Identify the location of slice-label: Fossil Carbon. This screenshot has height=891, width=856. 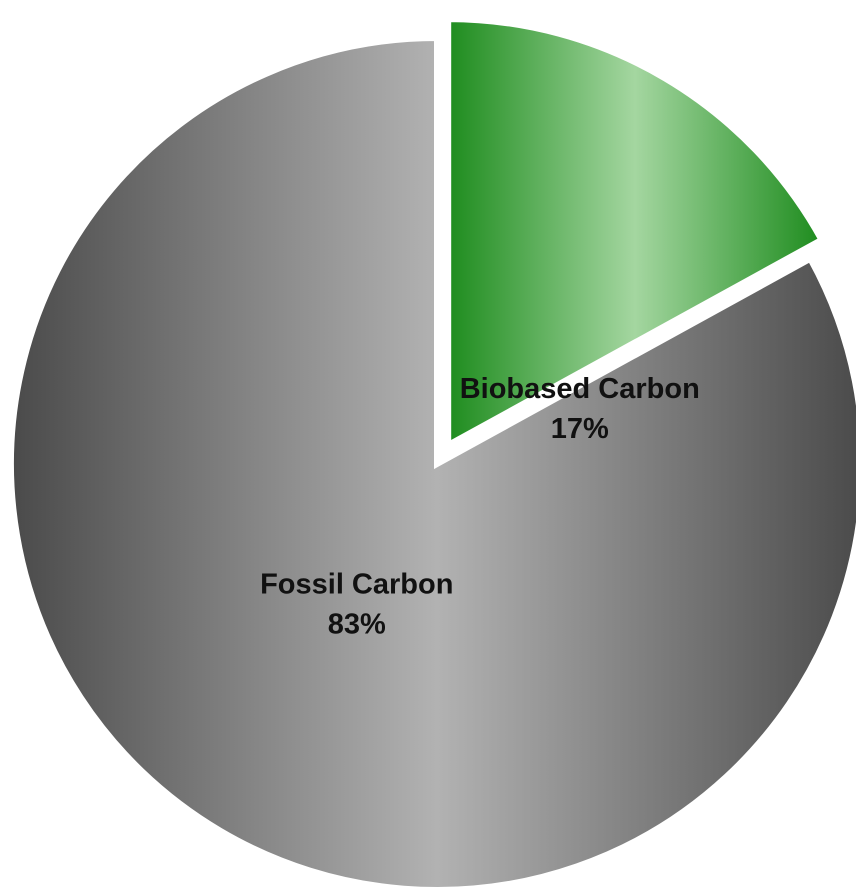
(356, 585).